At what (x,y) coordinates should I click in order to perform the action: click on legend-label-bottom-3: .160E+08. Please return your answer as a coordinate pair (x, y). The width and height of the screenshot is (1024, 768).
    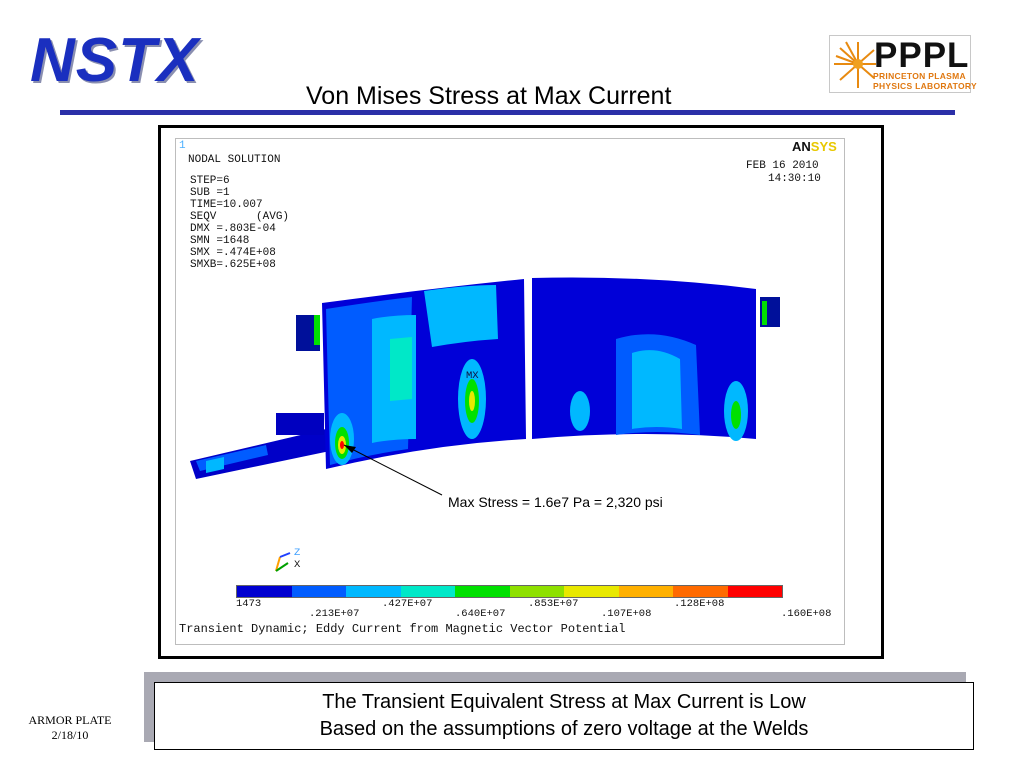
    Looking at the image, I should click on (806, 614).